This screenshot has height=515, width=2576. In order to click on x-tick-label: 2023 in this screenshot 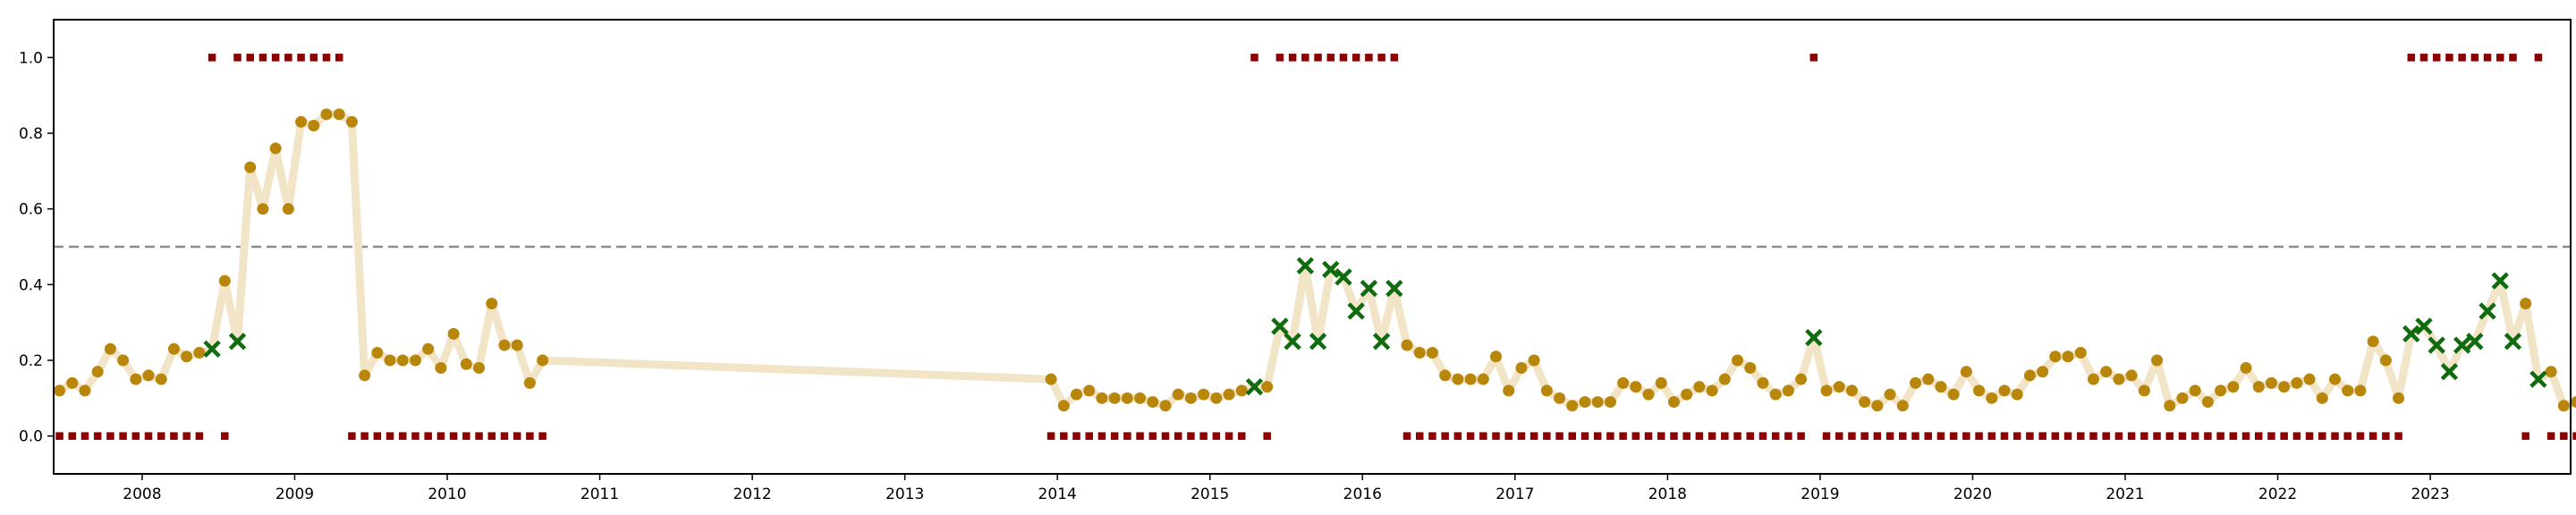, I will do `click(2430, 494)`.